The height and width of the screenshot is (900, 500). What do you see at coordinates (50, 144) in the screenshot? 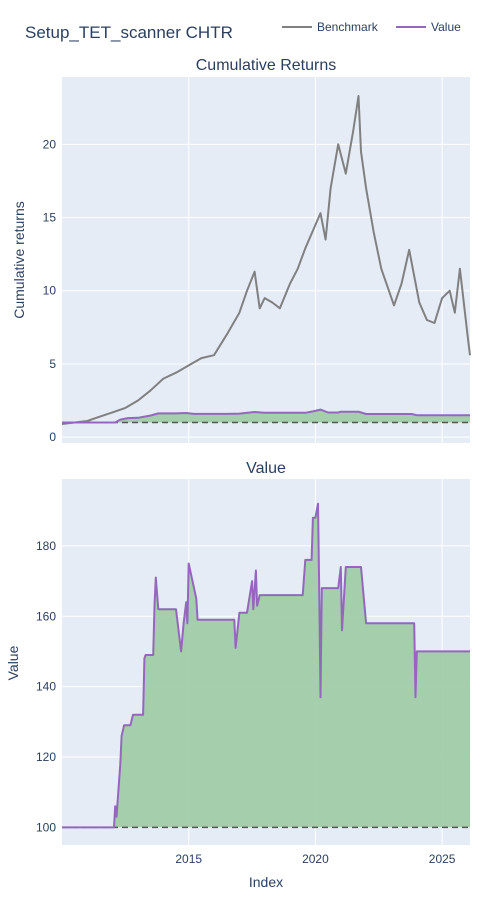
I see `y-tick-label: 20` at bounding box center [50, 144].